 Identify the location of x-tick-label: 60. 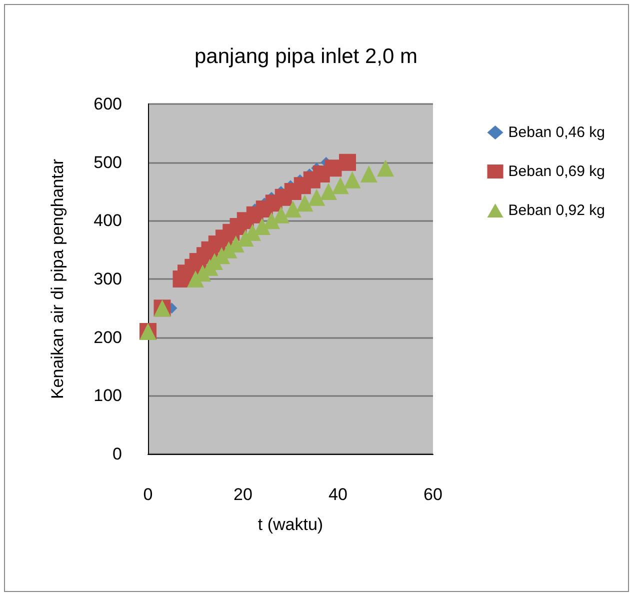
(433, 494).